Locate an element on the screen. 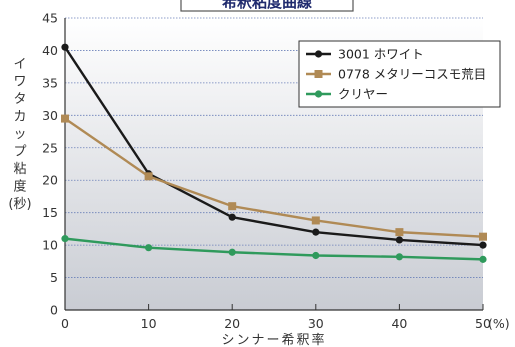 Image resolution: width=515 pixels, height=347 pixels. y-tick-label: 25 is located at coordinates (50, 147).